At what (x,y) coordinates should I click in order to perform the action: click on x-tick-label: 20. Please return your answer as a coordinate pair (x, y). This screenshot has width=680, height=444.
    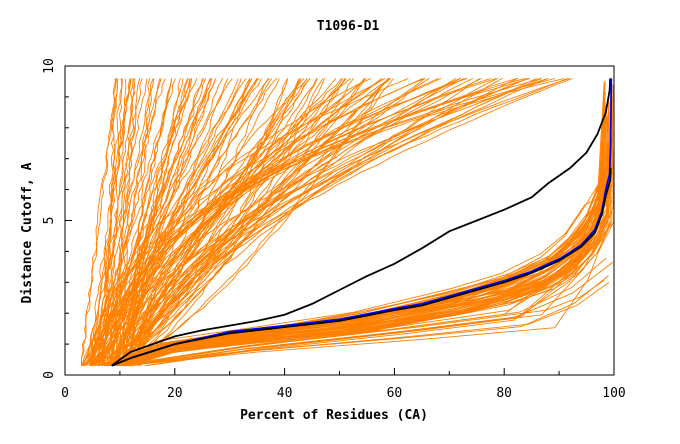
    Looking at the image, I should click on (175, 393).